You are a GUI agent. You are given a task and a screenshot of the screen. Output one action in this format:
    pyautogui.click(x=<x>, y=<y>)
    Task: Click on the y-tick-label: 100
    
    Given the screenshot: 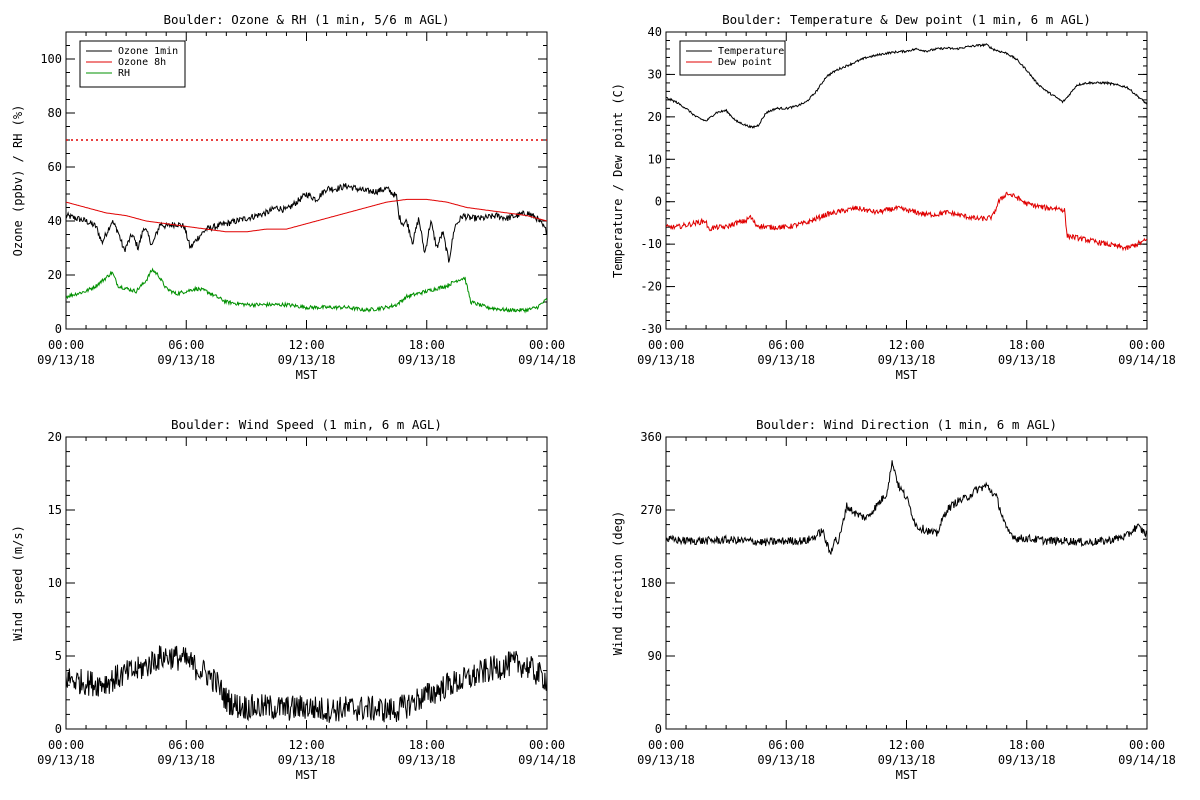 What is the action you would take?
    pyautogui.click(x=51, y=59)
    